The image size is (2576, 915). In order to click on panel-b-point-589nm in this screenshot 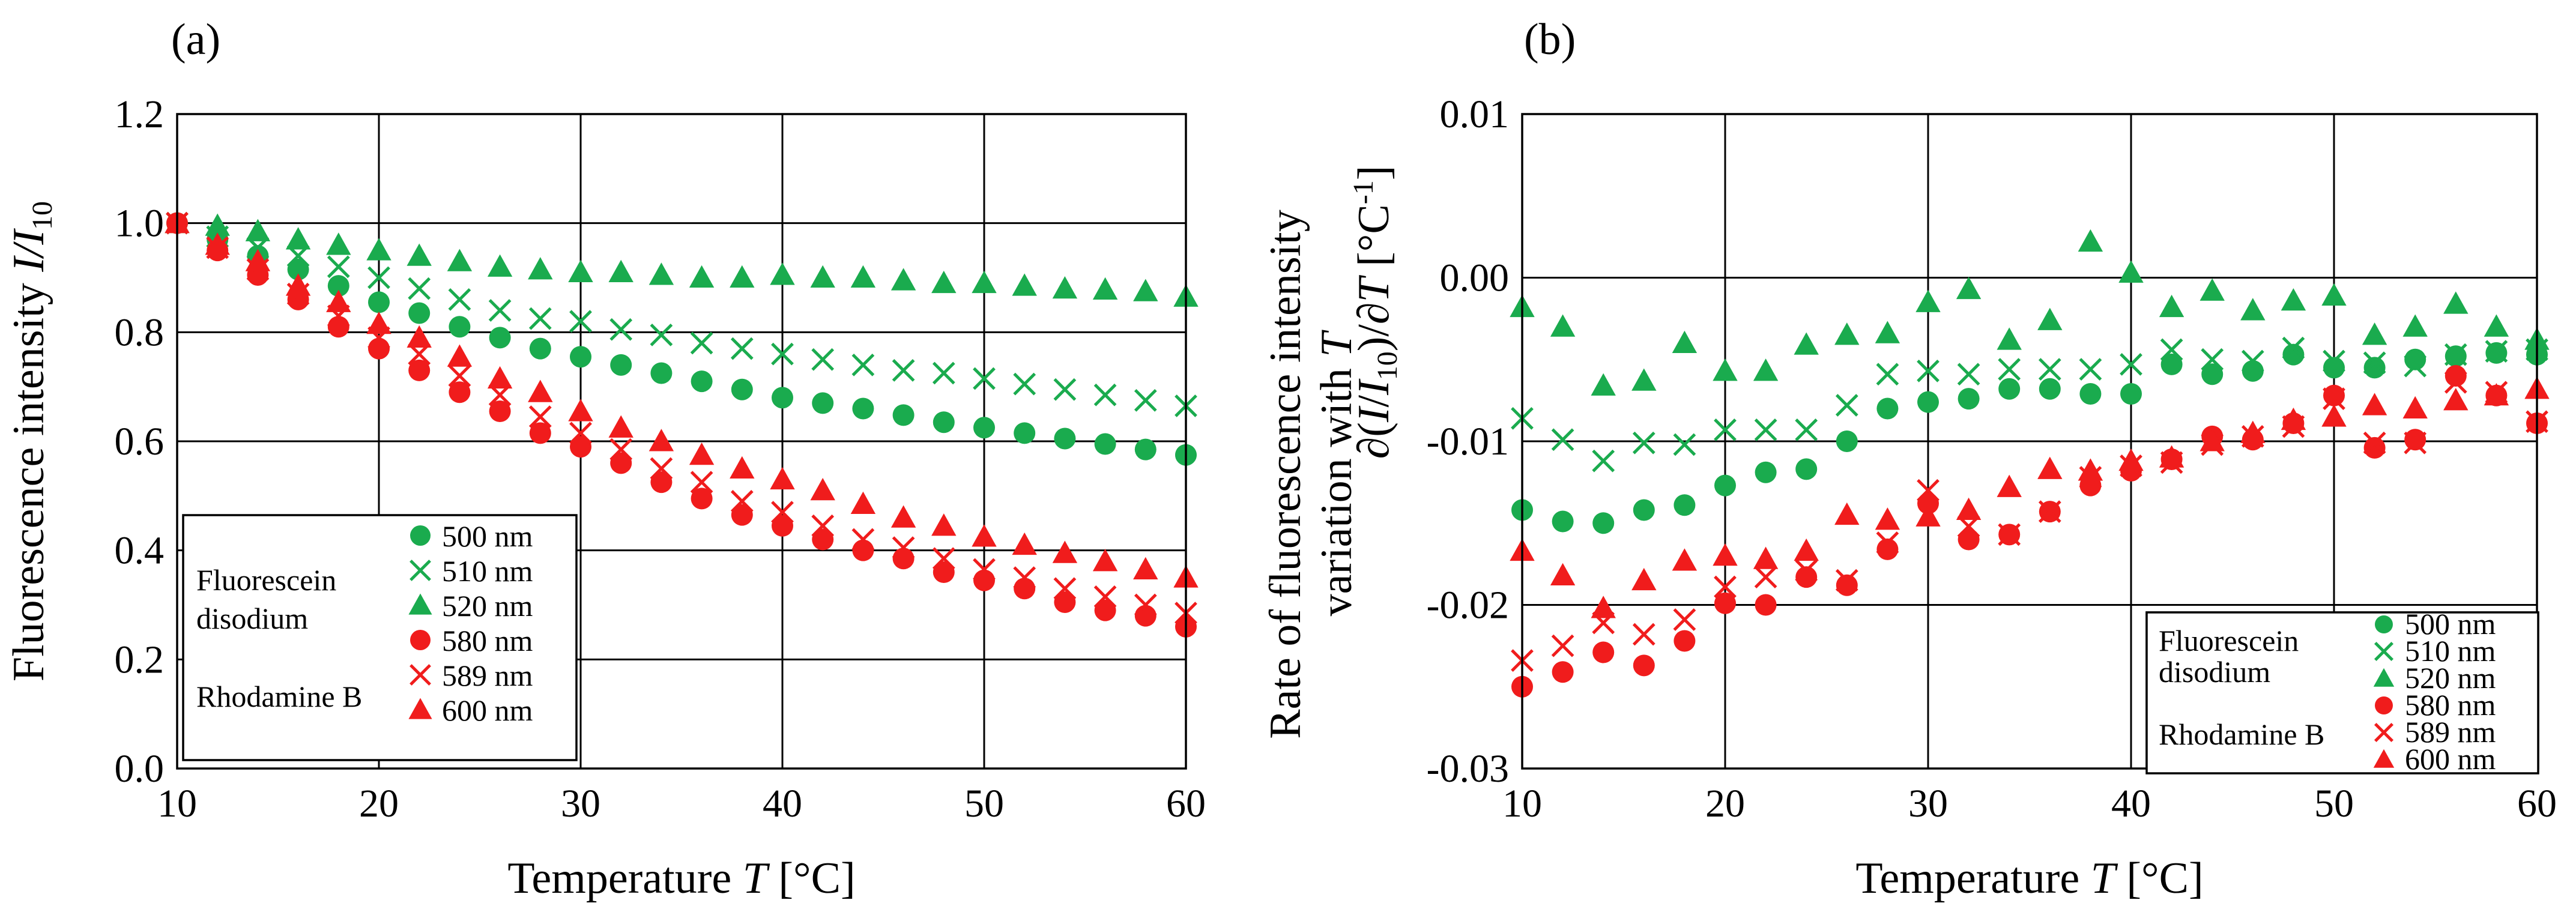, I will do `click(2049, 512)`.